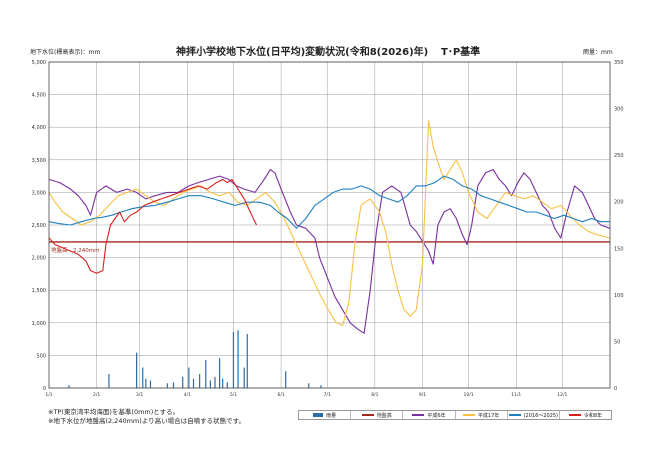  I want to click on footnote-artesian: ※地下水位が地盤高(2,240mm)より高い場合は自噴する状態です。, so click(147, 421).